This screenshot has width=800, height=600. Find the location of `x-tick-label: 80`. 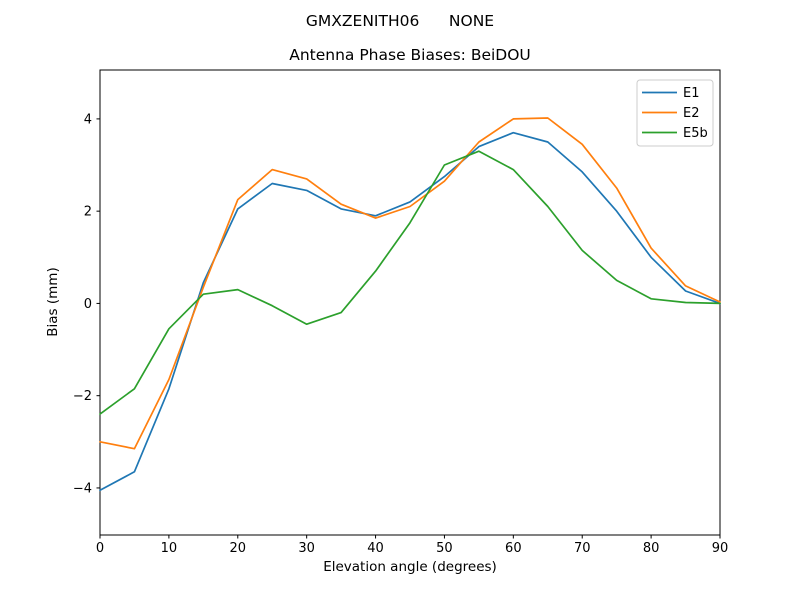

x-tick-label: 80 is located at coordinates (651, 548).